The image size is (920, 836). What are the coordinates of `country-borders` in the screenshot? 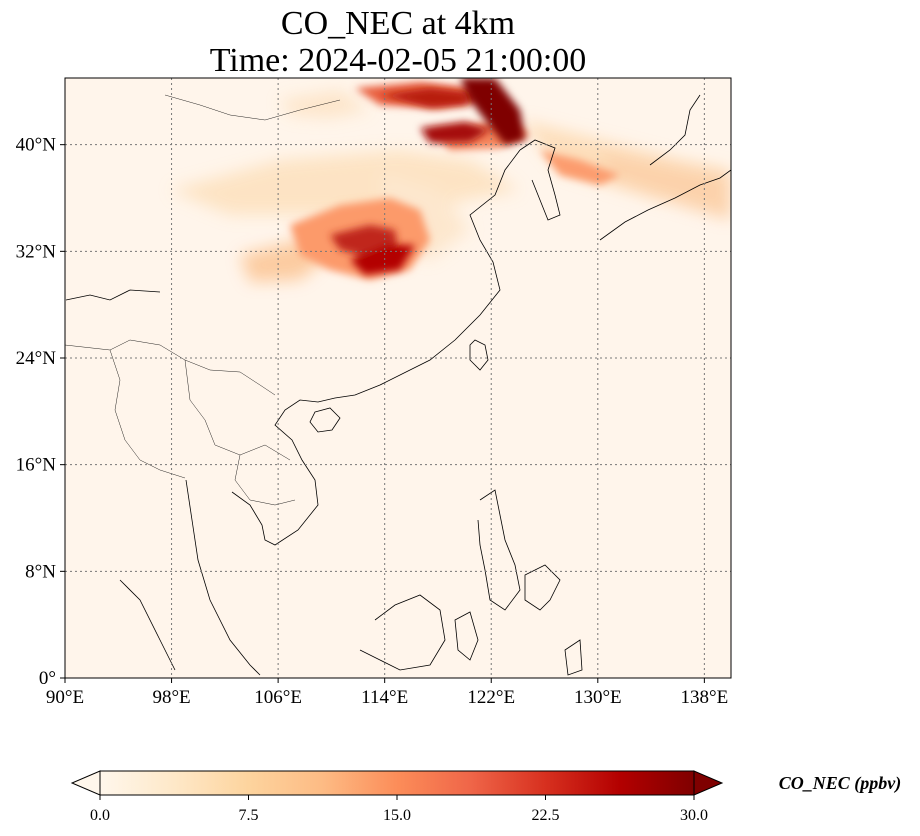 It's located at (203, 300).